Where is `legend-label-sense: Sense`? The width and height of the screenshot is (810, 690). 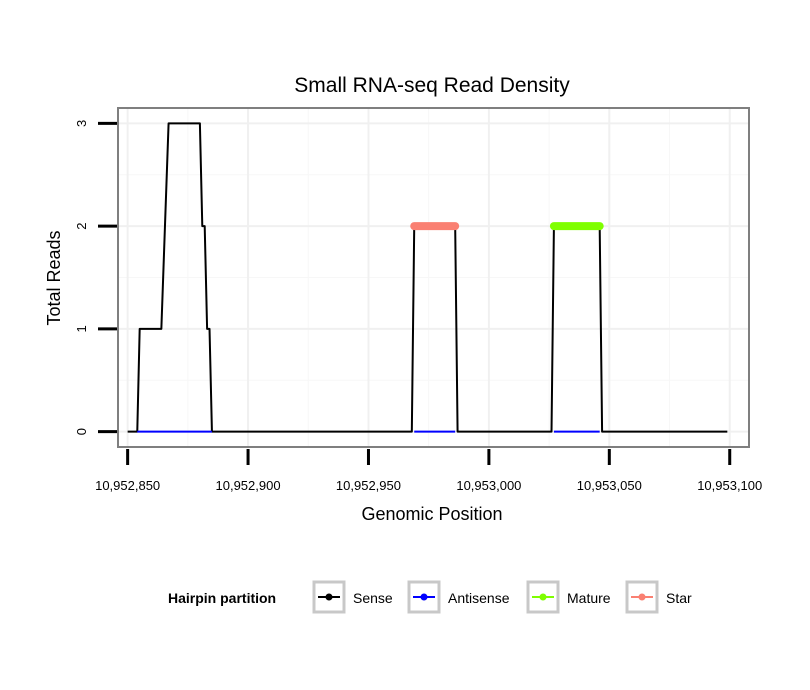
legend-label-sense: Sense is located at coordinates (373, 598).